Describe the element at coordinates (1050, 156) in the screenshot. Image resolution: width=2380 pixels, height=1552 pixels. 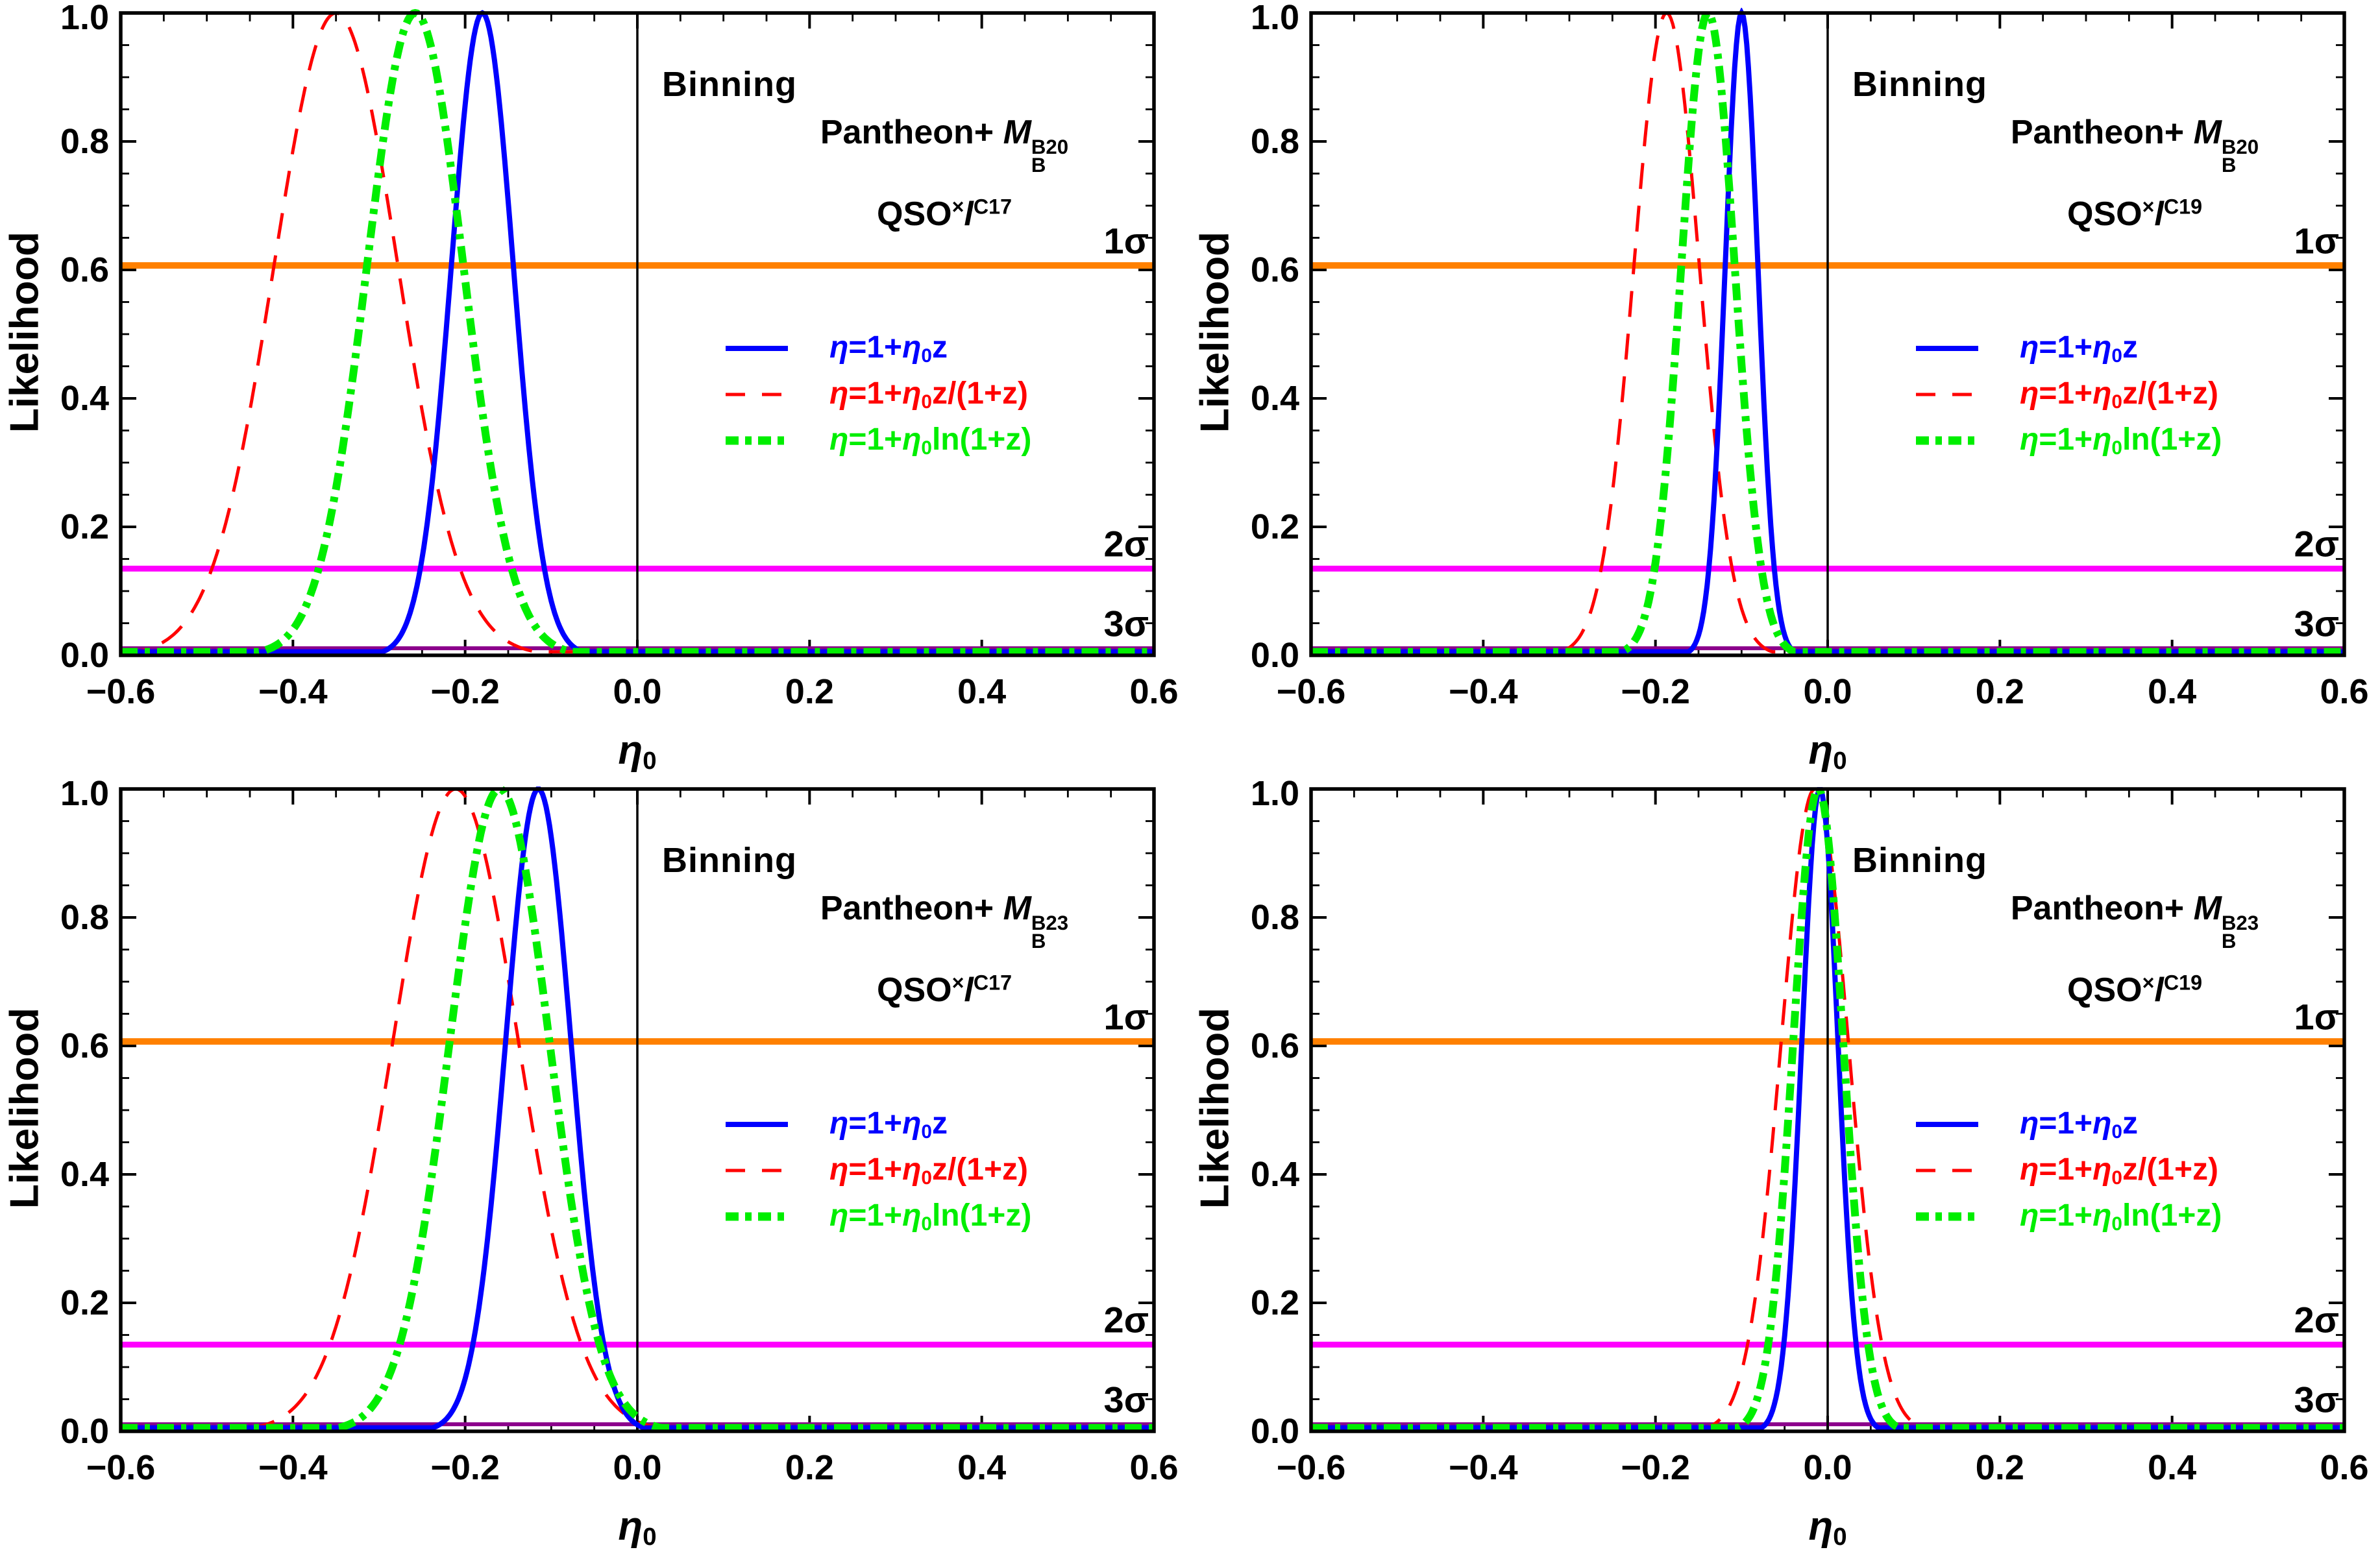
I see `stacked-supsub: B20 B` at that location.